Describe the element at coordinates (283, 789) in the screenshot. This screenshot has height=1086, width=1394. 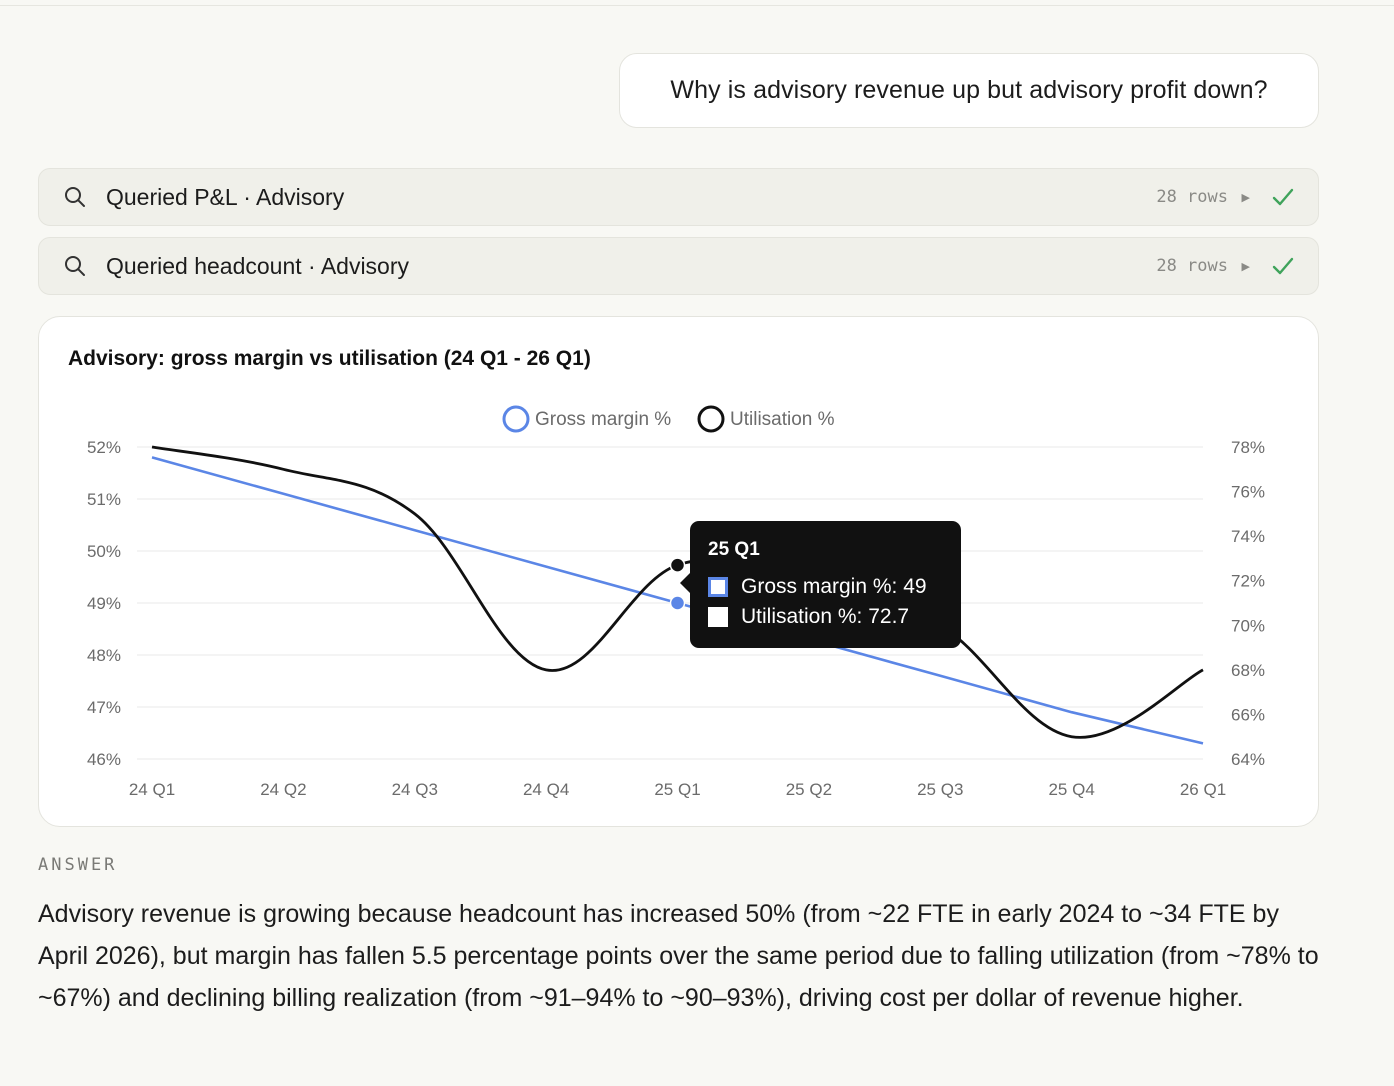
I see `x-tick-label: 24 Q2` at that location.